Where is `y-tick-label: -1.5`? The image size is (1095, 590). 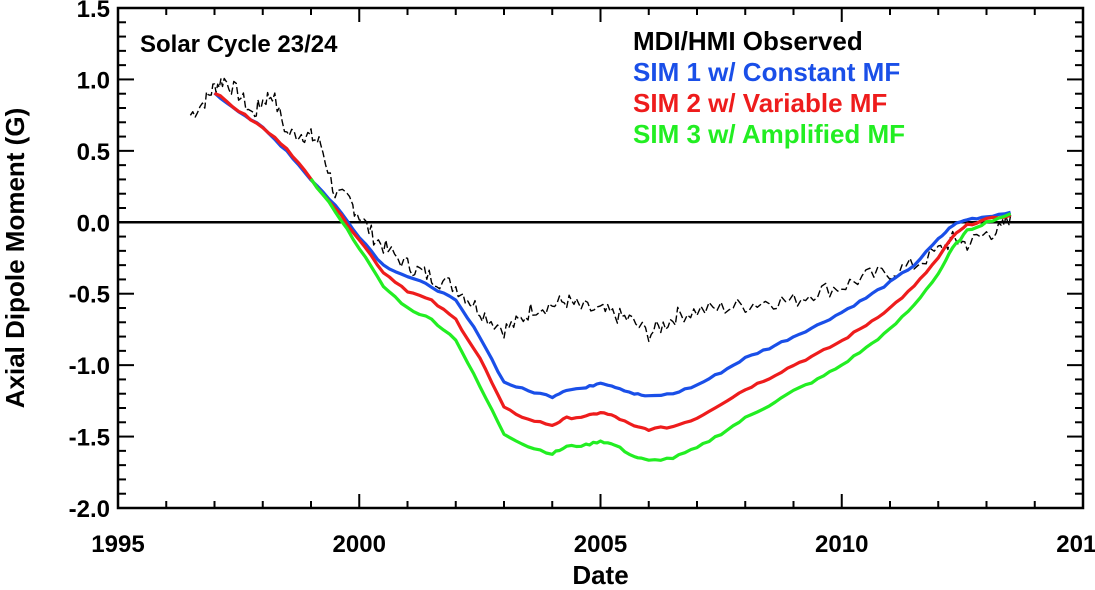 y-tick-label: -1.5 is located at coordinates (89, 438).